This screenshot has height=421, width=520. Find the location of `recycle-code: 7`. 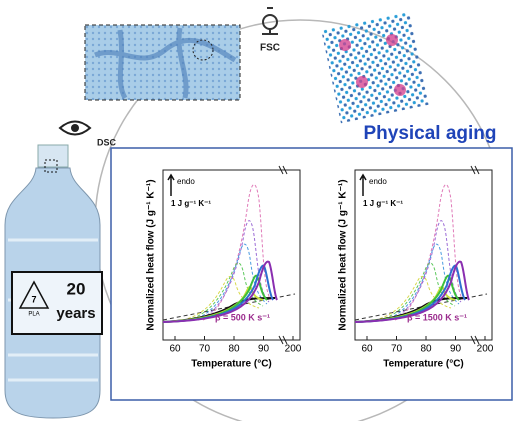

recycle-code: 7 is located at coordinates (33, 299).